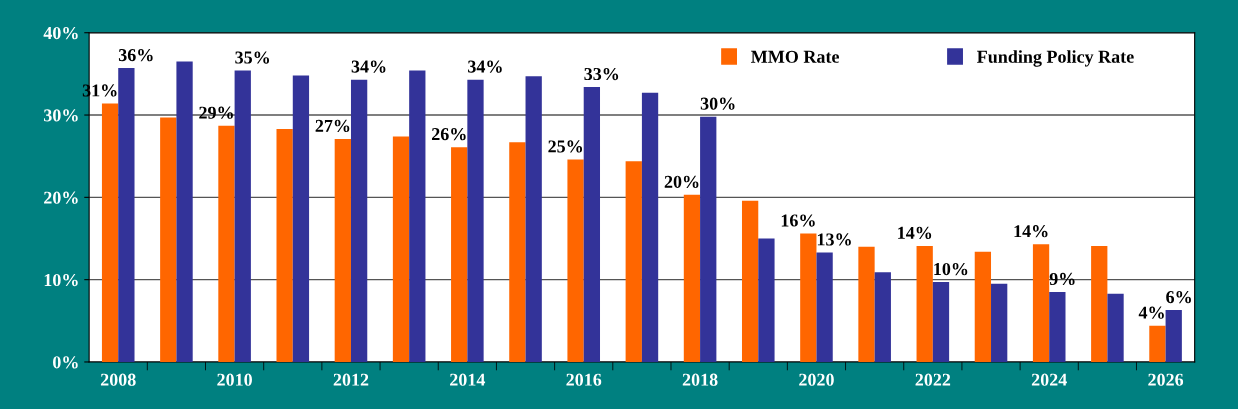  What do you see at coordinates (65, 362) in the screenshot?
I see `y-tick-label: 0%` at bounding box center [65, 362].